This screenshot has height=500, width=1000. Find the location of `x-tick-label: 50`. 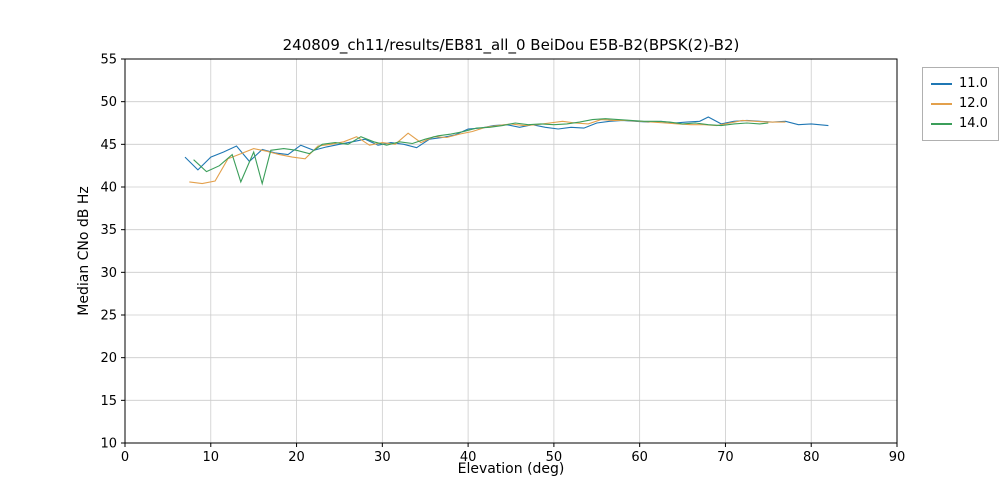

x-tick-label: 50 is located at coordinates (554, 457).